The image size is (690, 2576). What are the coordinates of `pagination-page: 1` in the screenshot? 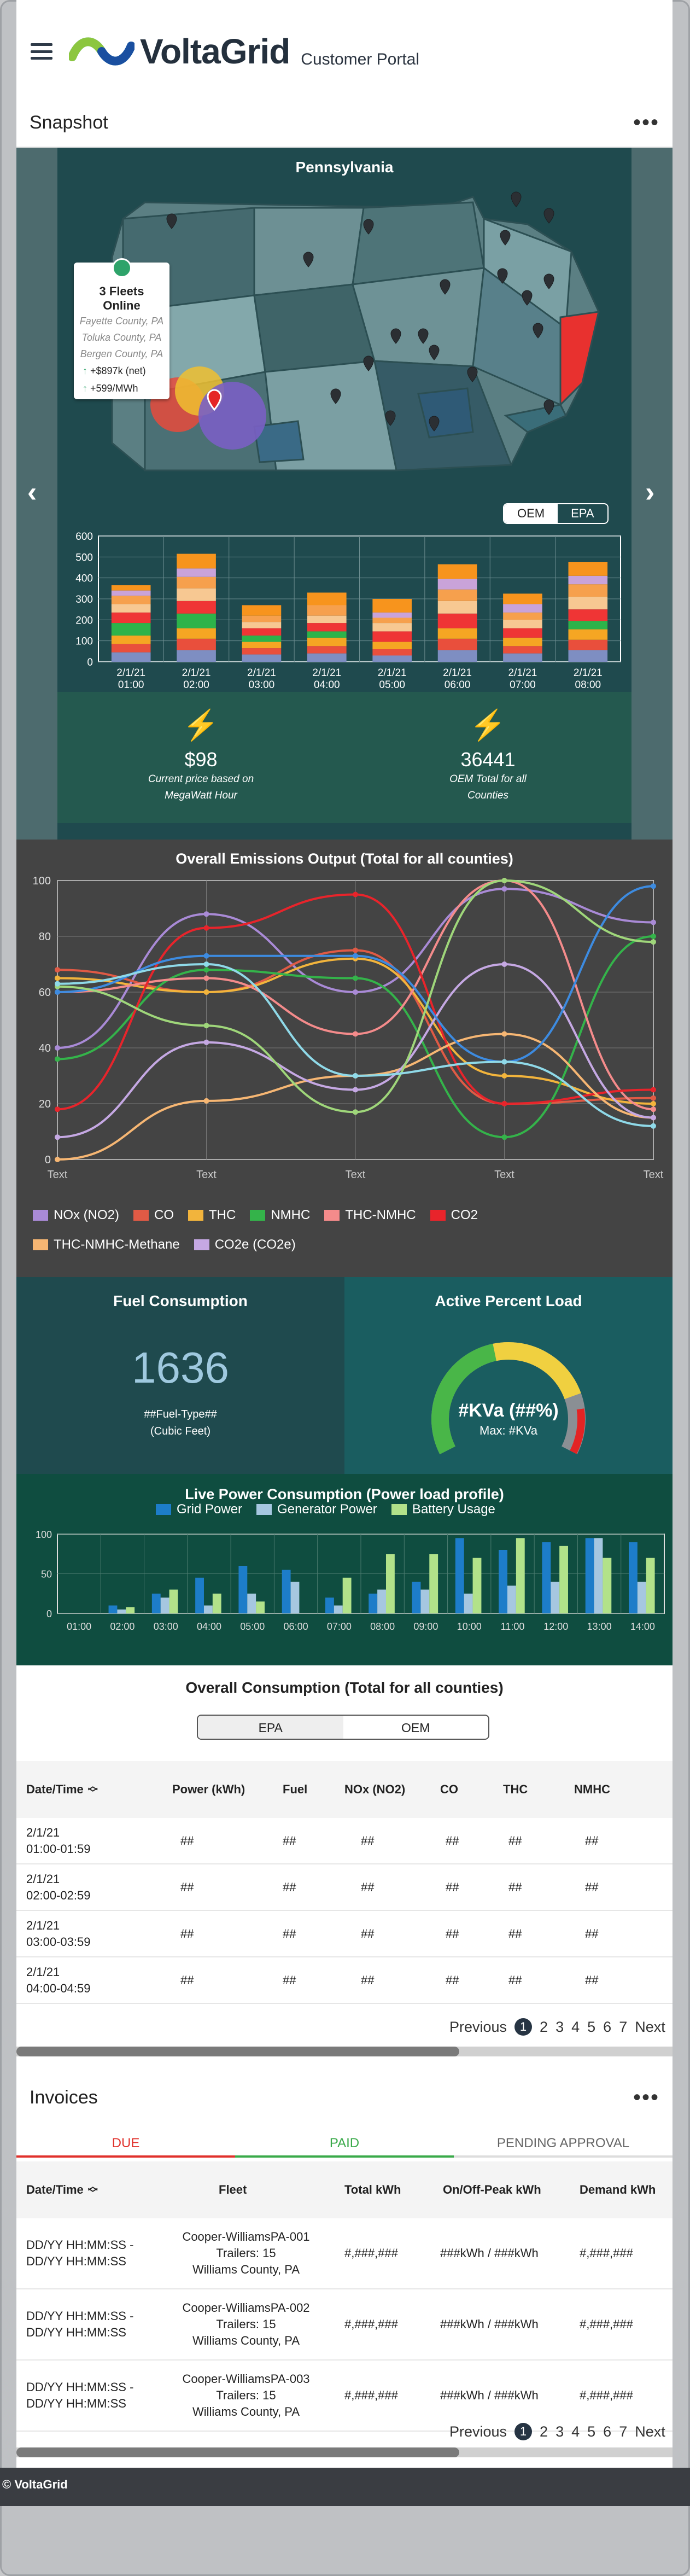 It's located at (523, 2431).